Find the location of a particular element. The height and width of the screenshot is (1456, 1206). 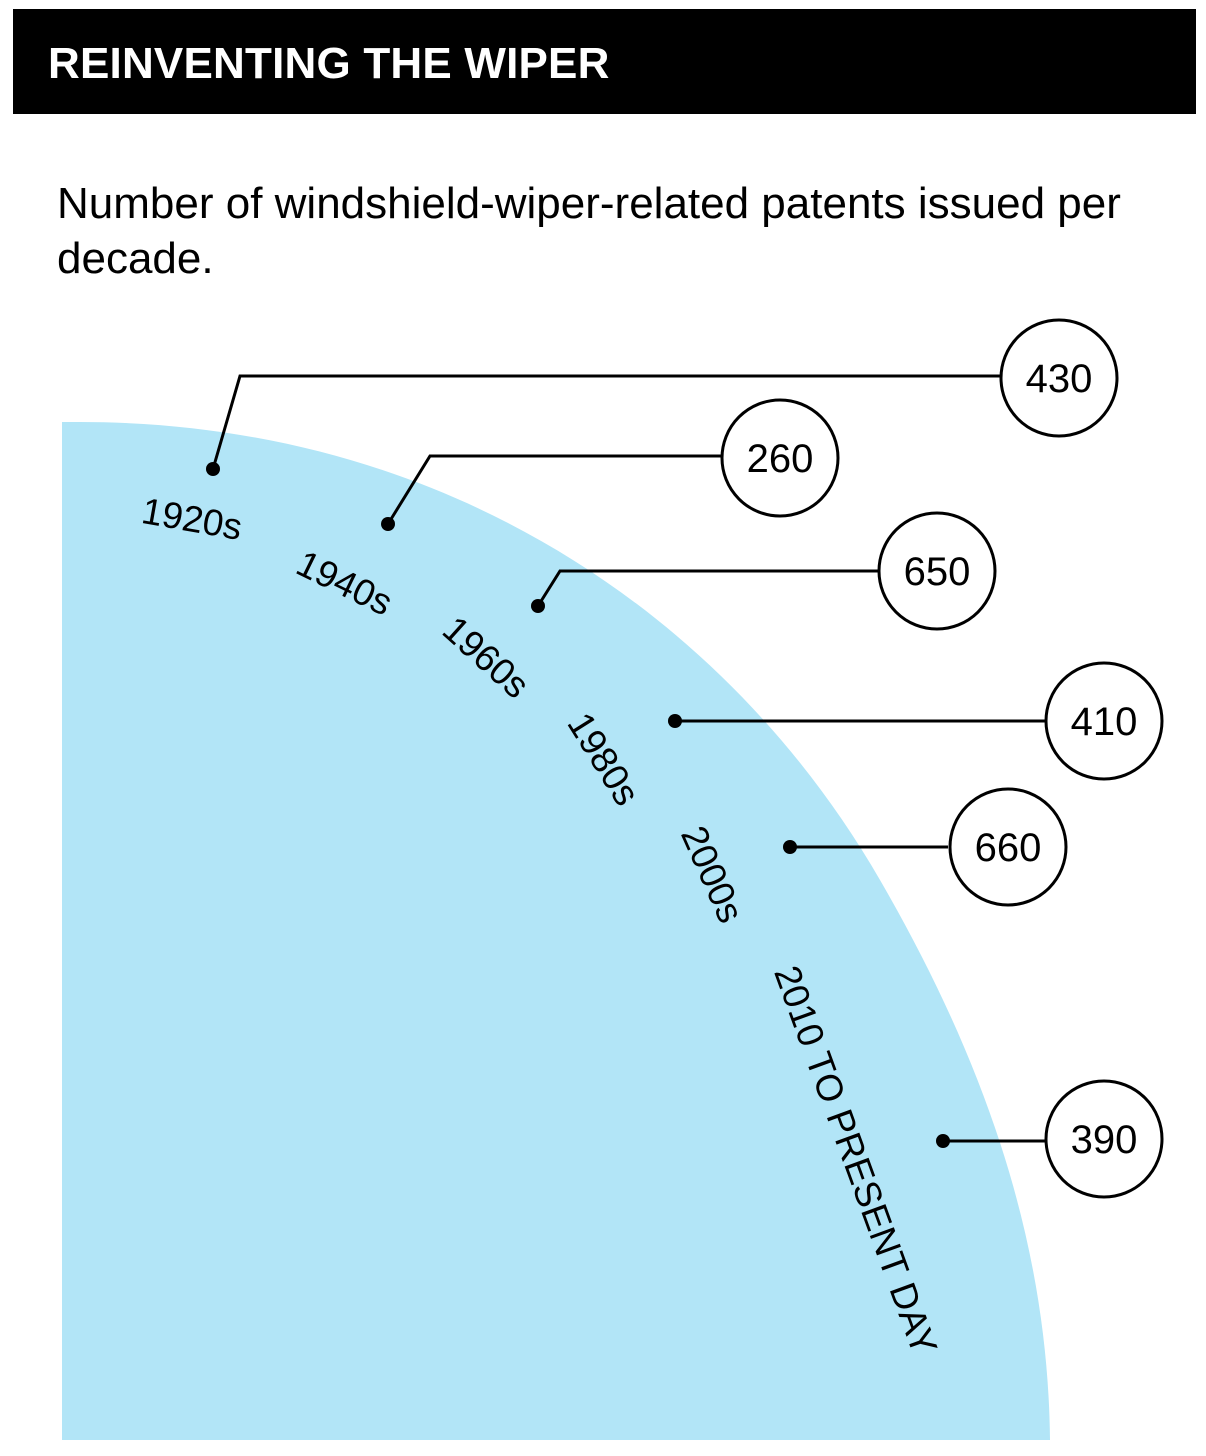

value-label: 390 is located at coordinates (1104, 1140).